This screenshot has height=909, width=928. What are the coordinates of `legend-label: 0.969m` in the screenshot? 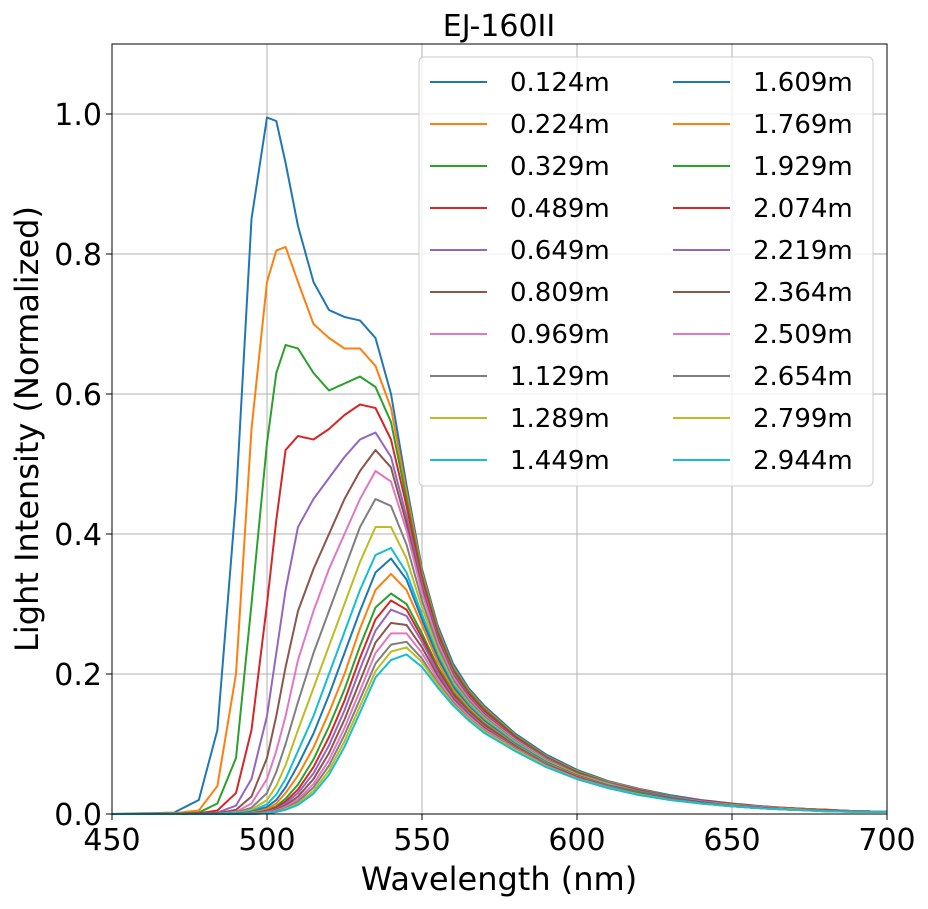 It's located at (560, 335).